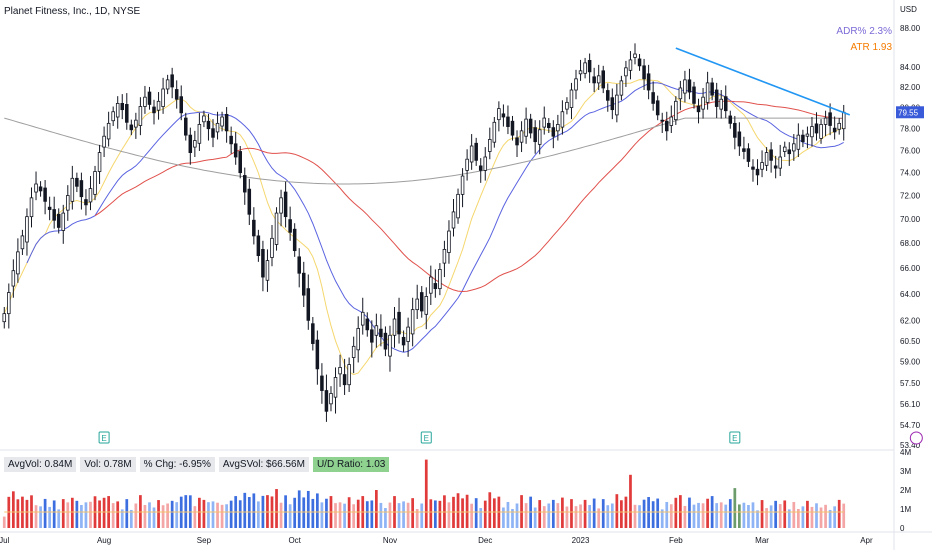  Describe the element at coordinates (424, 151) in the screenshot. I see `ma-long-line` at that location.